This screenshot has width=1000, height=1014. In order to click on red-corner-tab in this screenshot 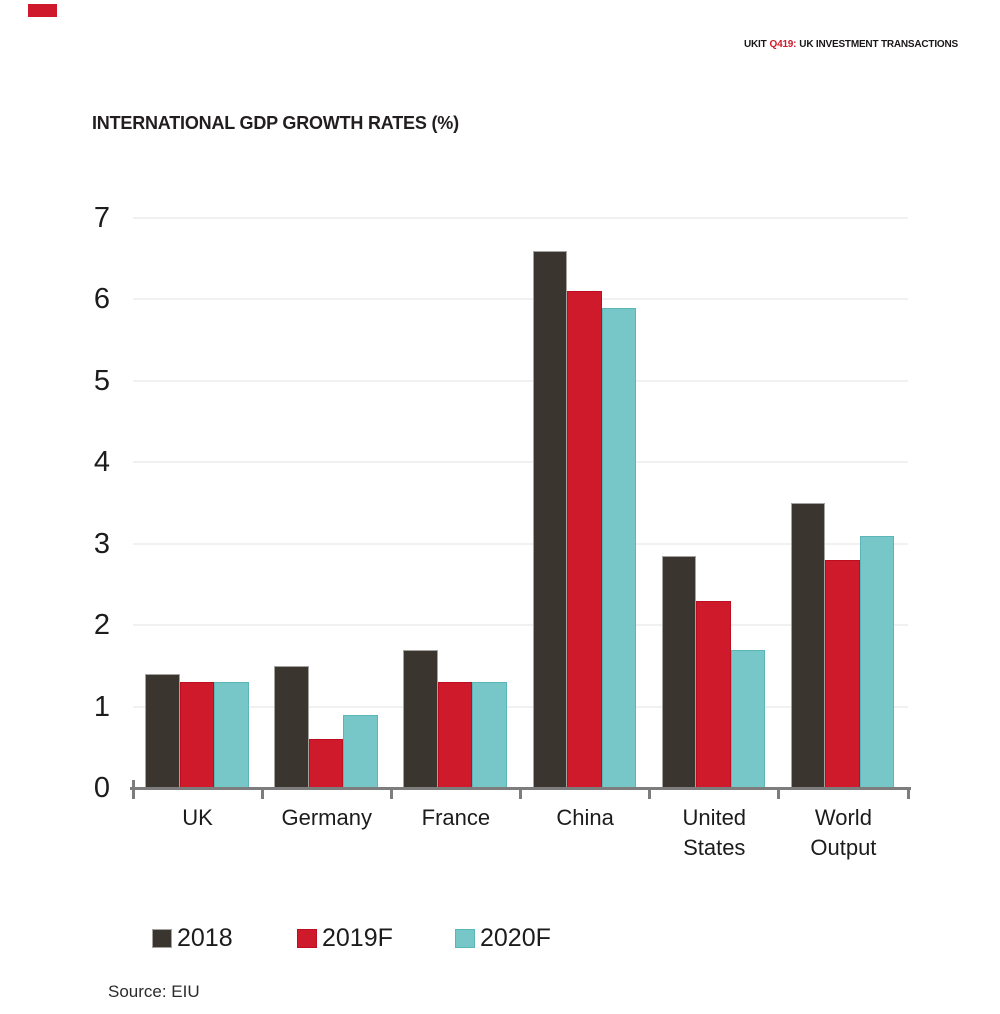, I will do `click(42, 10)`.